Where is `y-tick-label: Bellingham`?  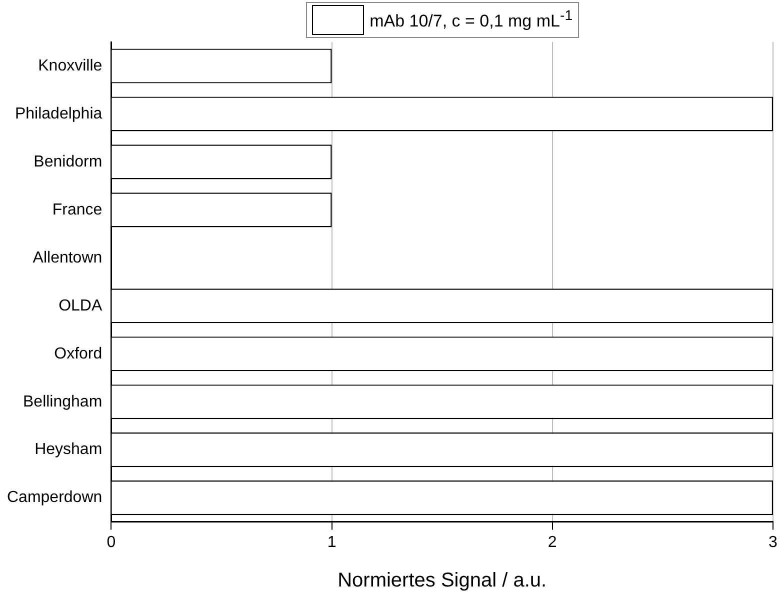 y-tick-label: Bellingham is located at coordinates (62, 401).